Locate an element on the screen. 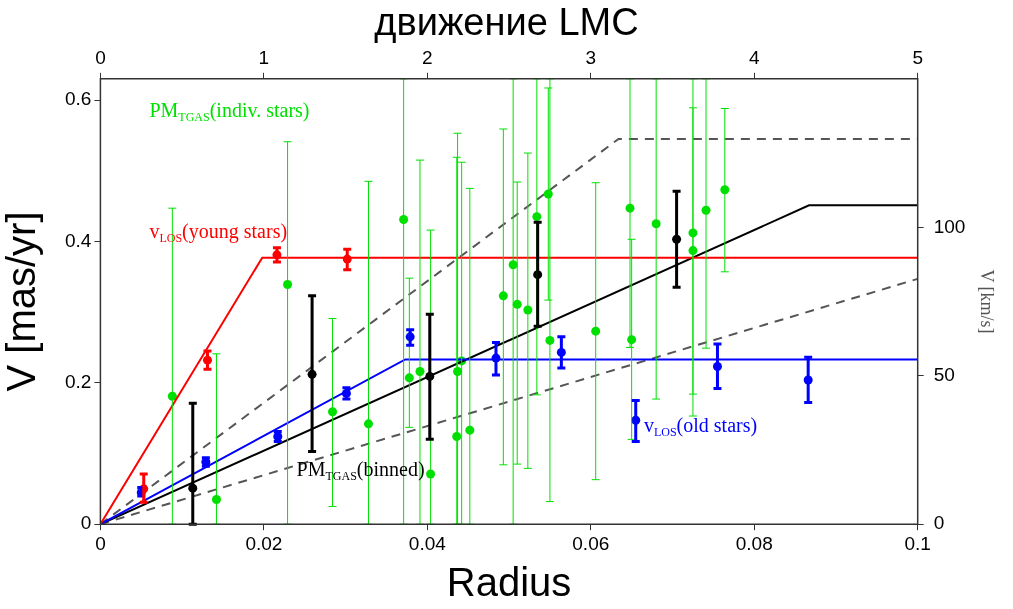 The height and width of the screenshot is (609, 1013). x-axis-title: Radius is located at coordinates (509, 582).